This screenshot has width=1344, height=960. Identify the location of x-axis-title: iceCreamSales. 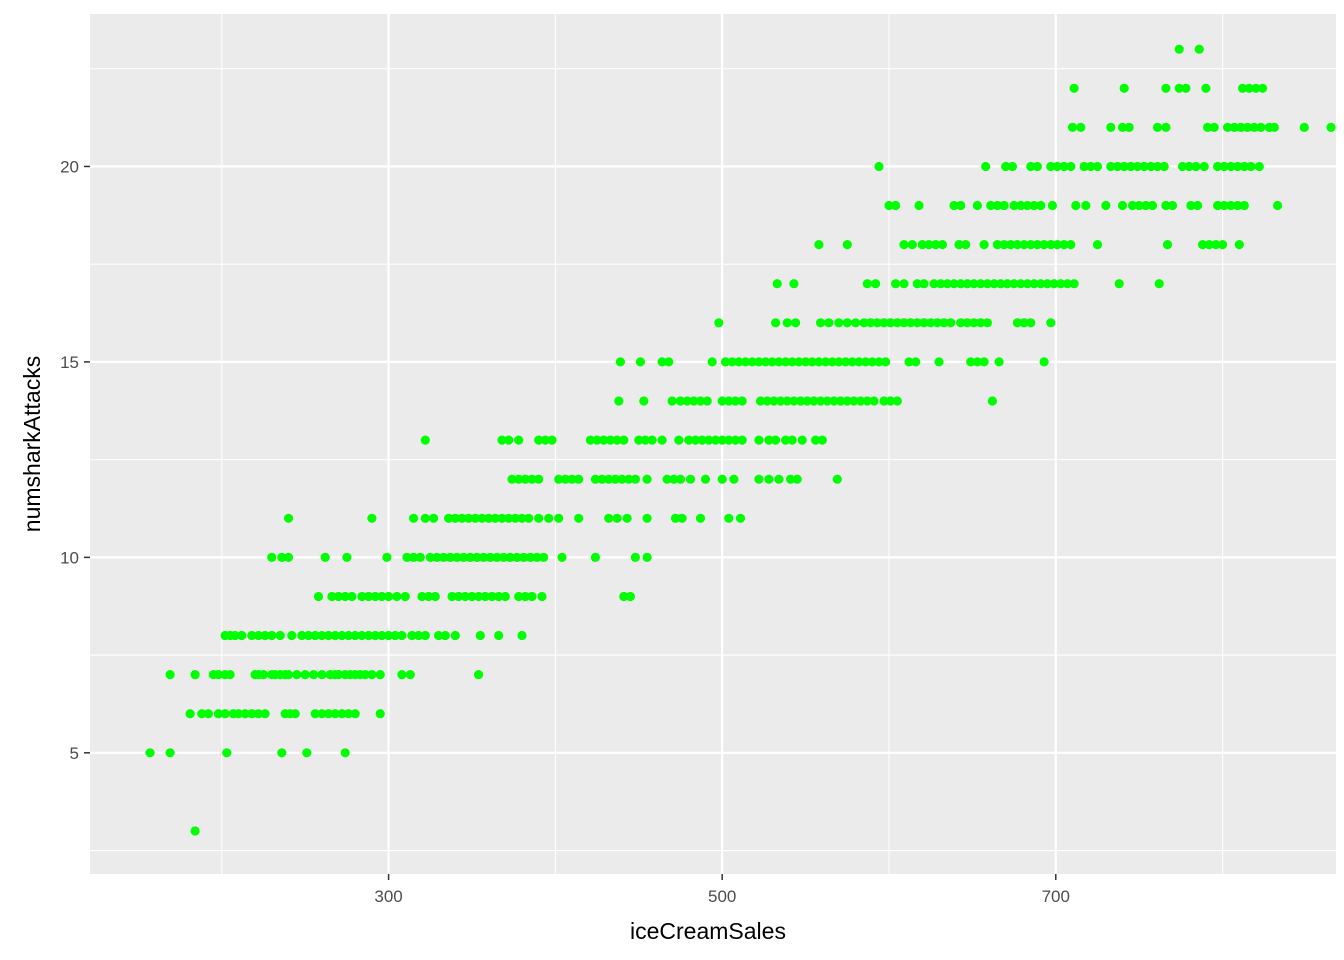
(708, 931).